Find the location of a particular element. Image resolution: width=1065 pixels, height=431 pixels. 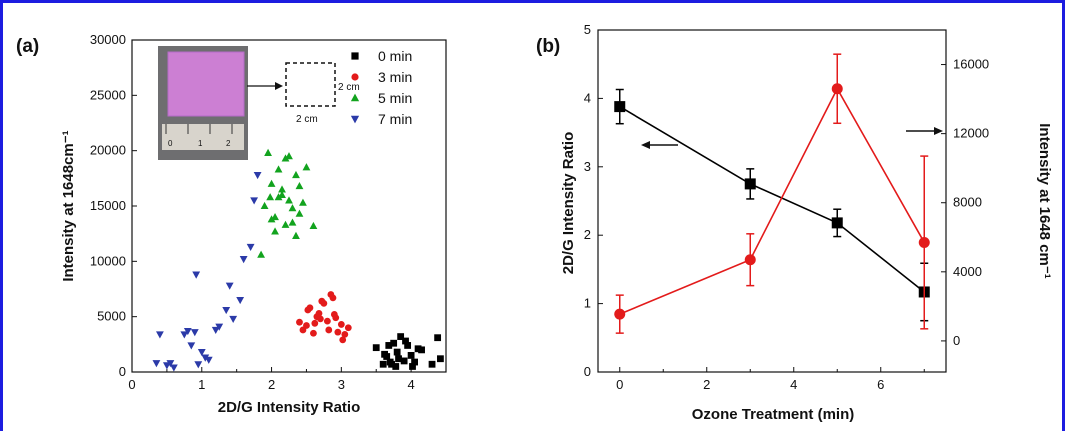

y-tick-label: 15000 is located at coordinates (108, 205).